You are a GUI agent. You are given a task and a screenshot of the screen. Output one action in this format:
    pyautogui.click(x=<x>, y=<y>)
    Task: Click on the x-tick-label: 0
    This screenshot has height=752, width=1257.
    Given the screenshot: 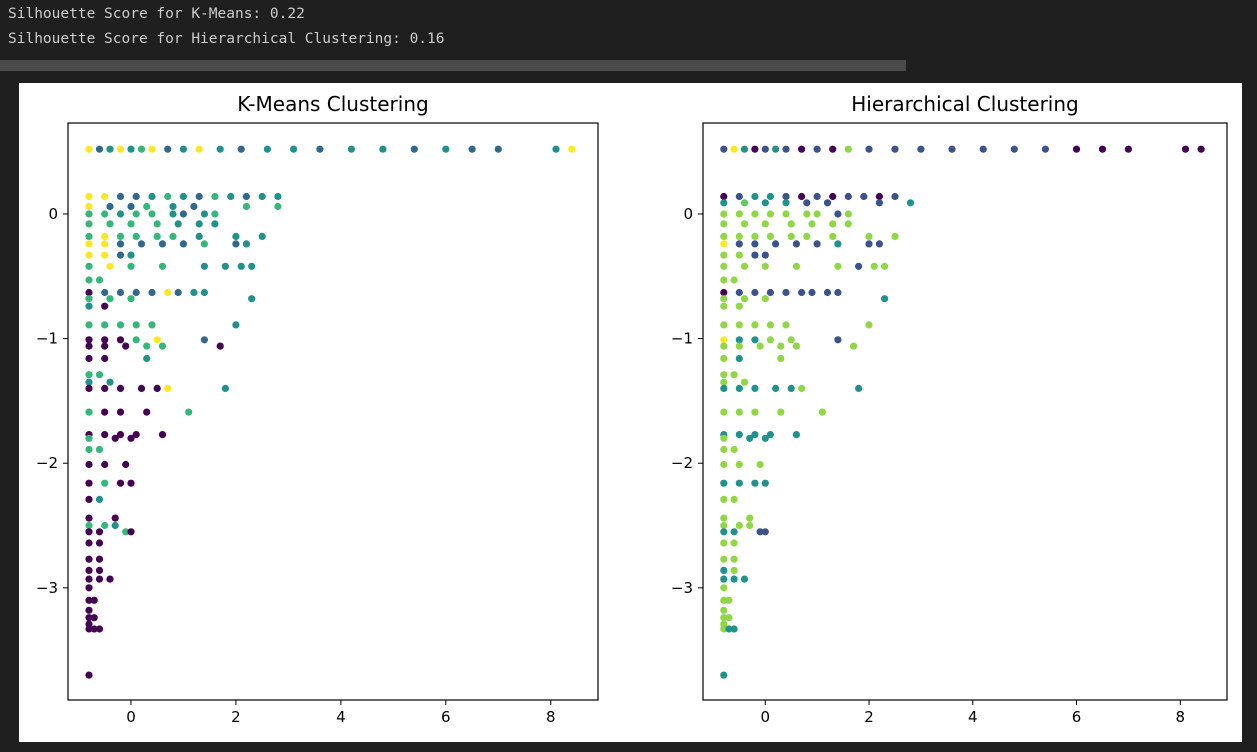 What is the action you would take?
    pyautogui.click(x=131, y=717)
    